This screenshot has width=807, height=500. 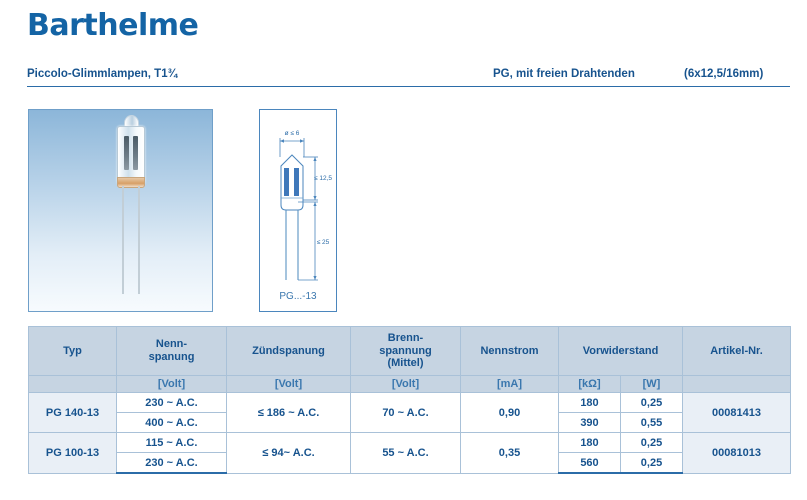 I want to click on unit-brennspannung: [Volt], so click(x=405, y=384).